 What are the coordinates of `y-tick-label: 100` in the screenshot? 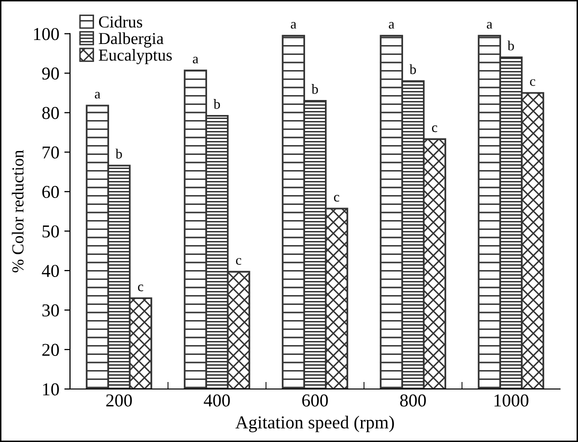 It's located at (46, 34).